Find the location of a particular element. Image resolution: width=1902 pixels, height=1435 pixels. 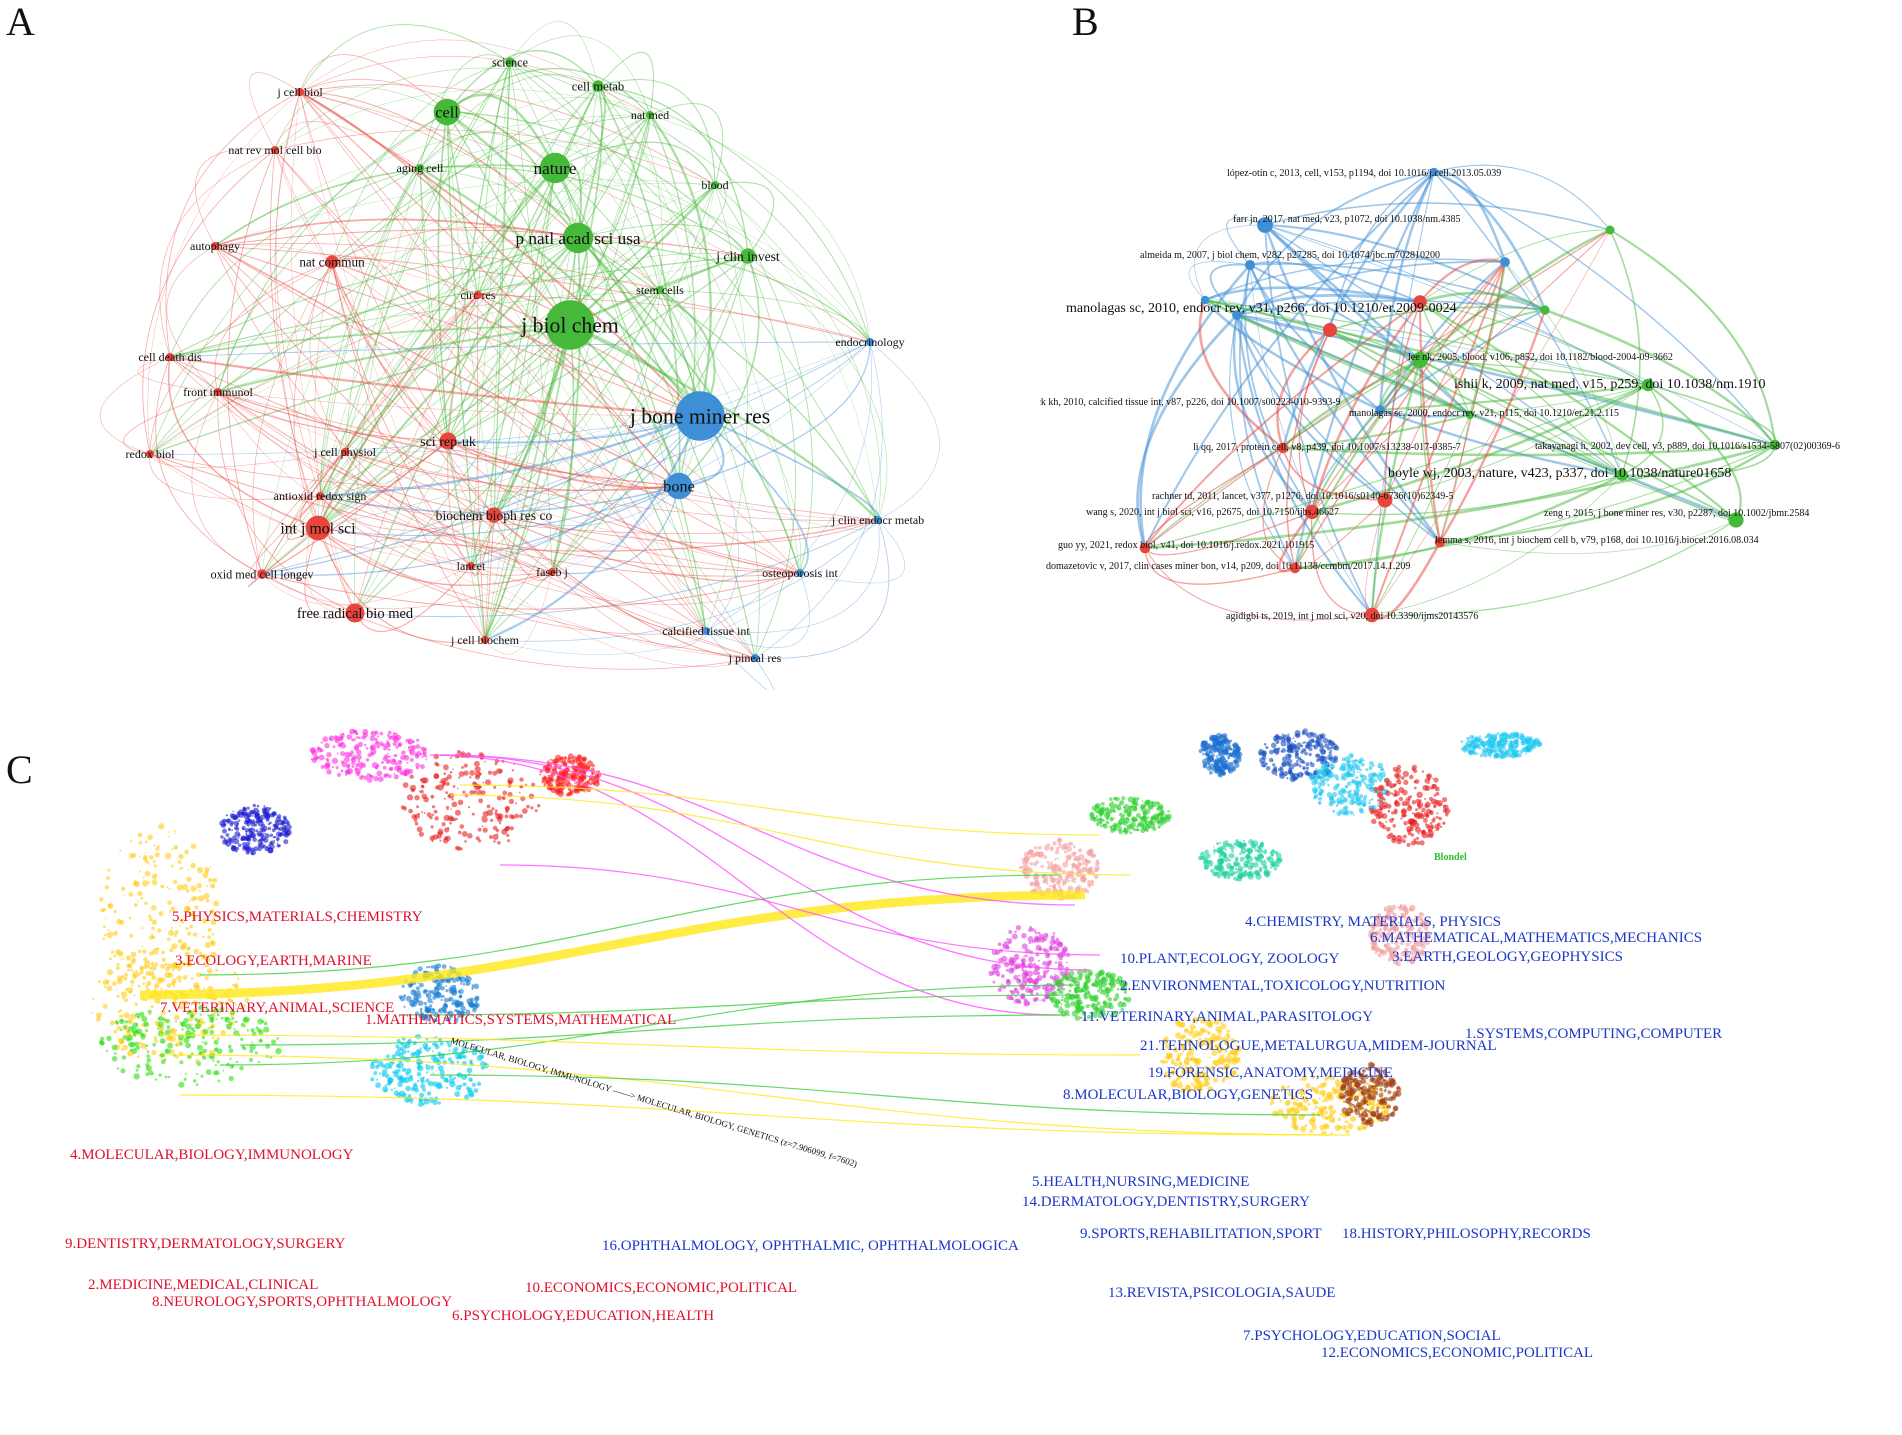

node-label-p-natl-acad-sci-usa: p natl acad sci usa is located at coordinates (577, 238).